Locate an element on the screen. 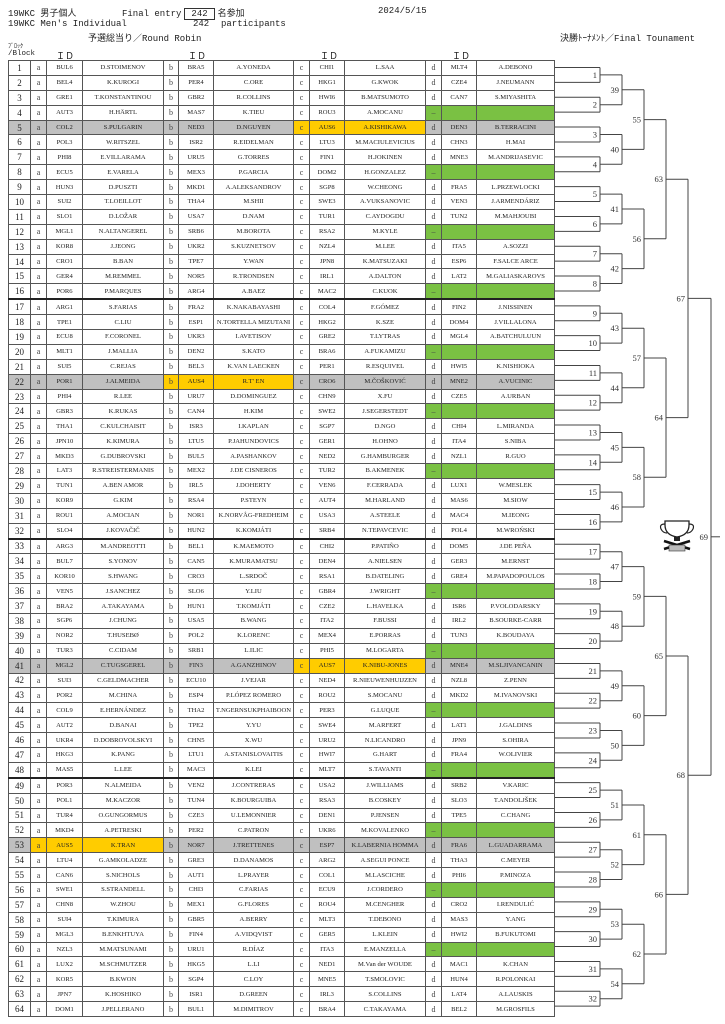  group-letter: b is located at coordinates (171, 127).